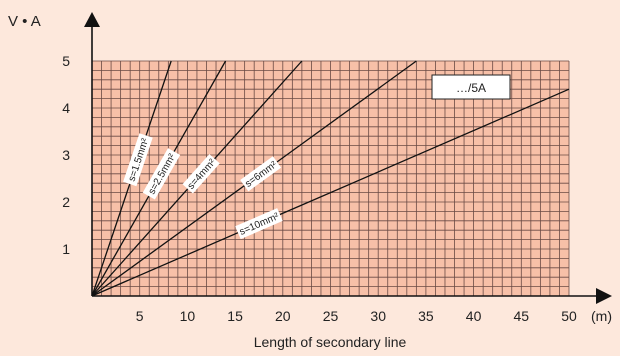  What do you see at coordinates (330, 342) in the screenshot?
I see `x-axis-label: Length of secondary line` at bounding box center [330, 342].